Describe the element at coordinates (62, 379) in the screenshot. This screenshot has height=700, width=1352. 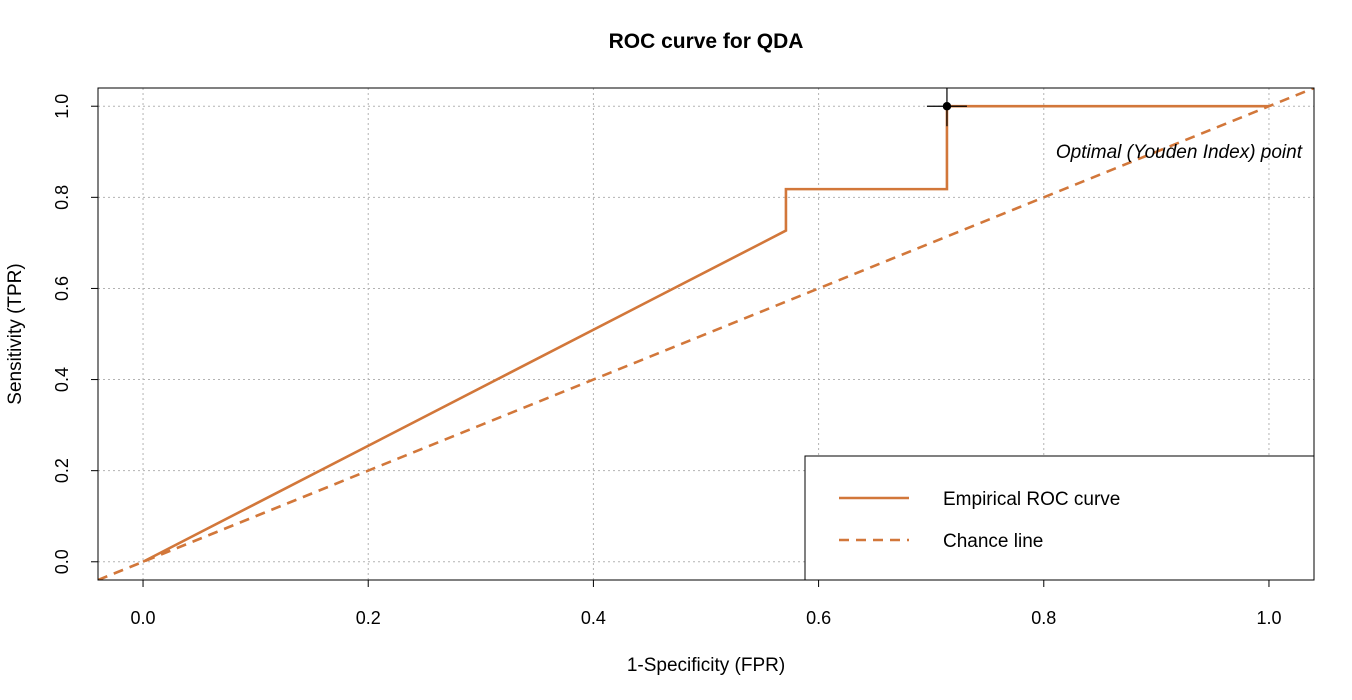
I see `y-tick-label: 0.4` at that location.